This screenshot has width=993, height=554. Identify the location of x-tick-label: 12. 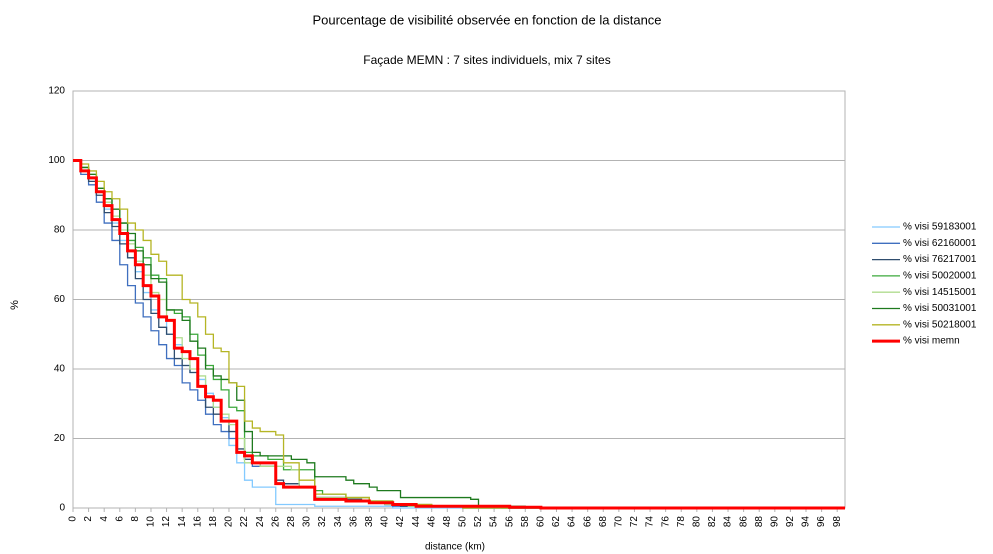
(166, 522).